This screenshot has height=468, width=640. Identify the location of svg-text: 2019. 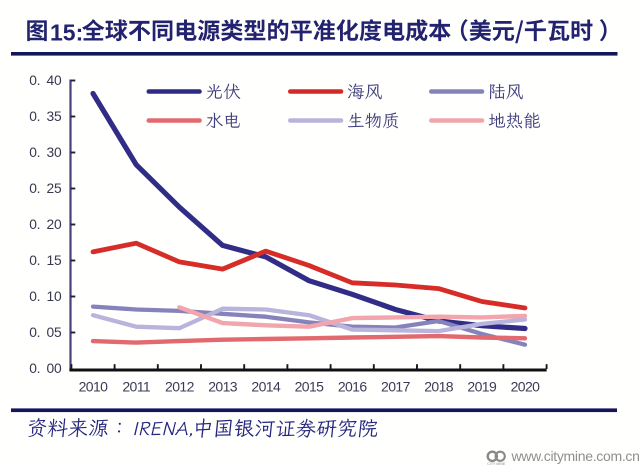
(482, 387).